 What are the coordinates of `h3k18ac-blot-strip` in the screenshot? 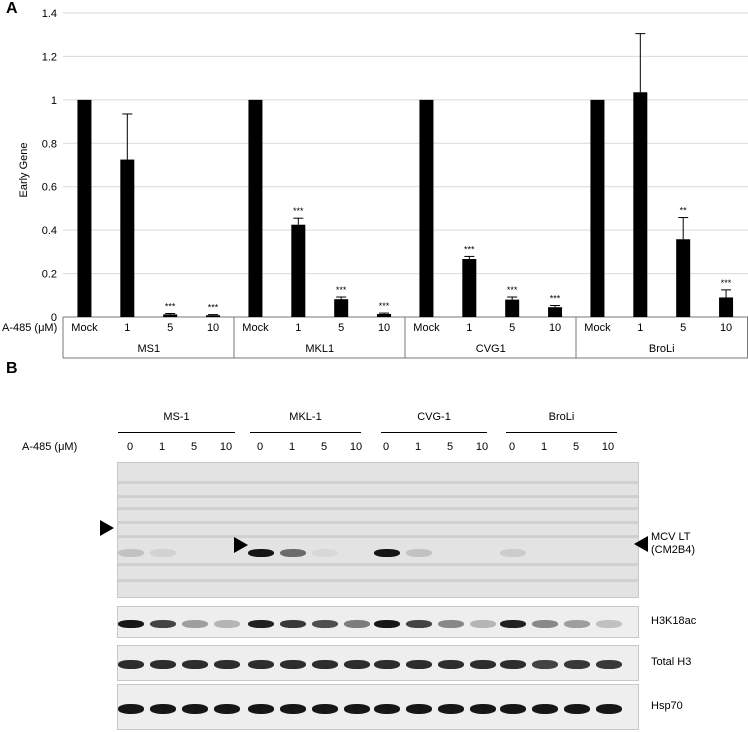 It's located at (378, 622).